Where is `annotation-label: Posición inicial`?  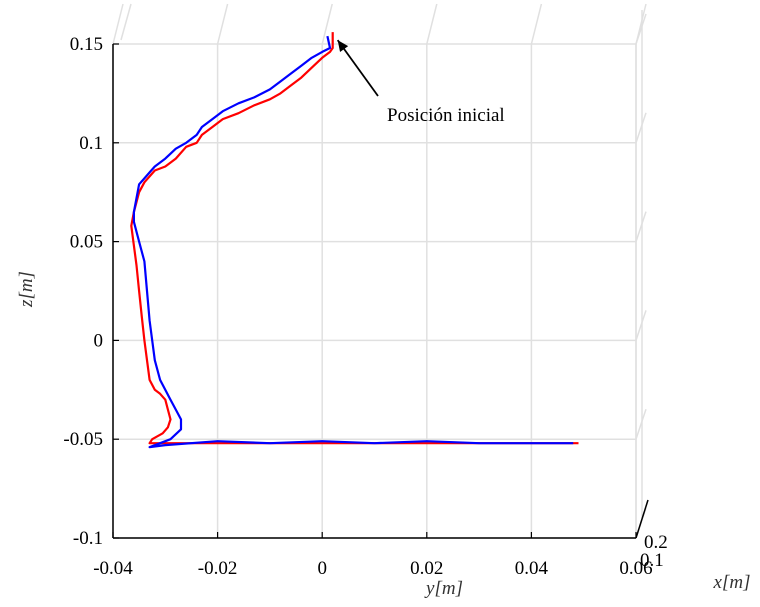 annotation-label: Posición inicial is located at coordinates (446, 115).